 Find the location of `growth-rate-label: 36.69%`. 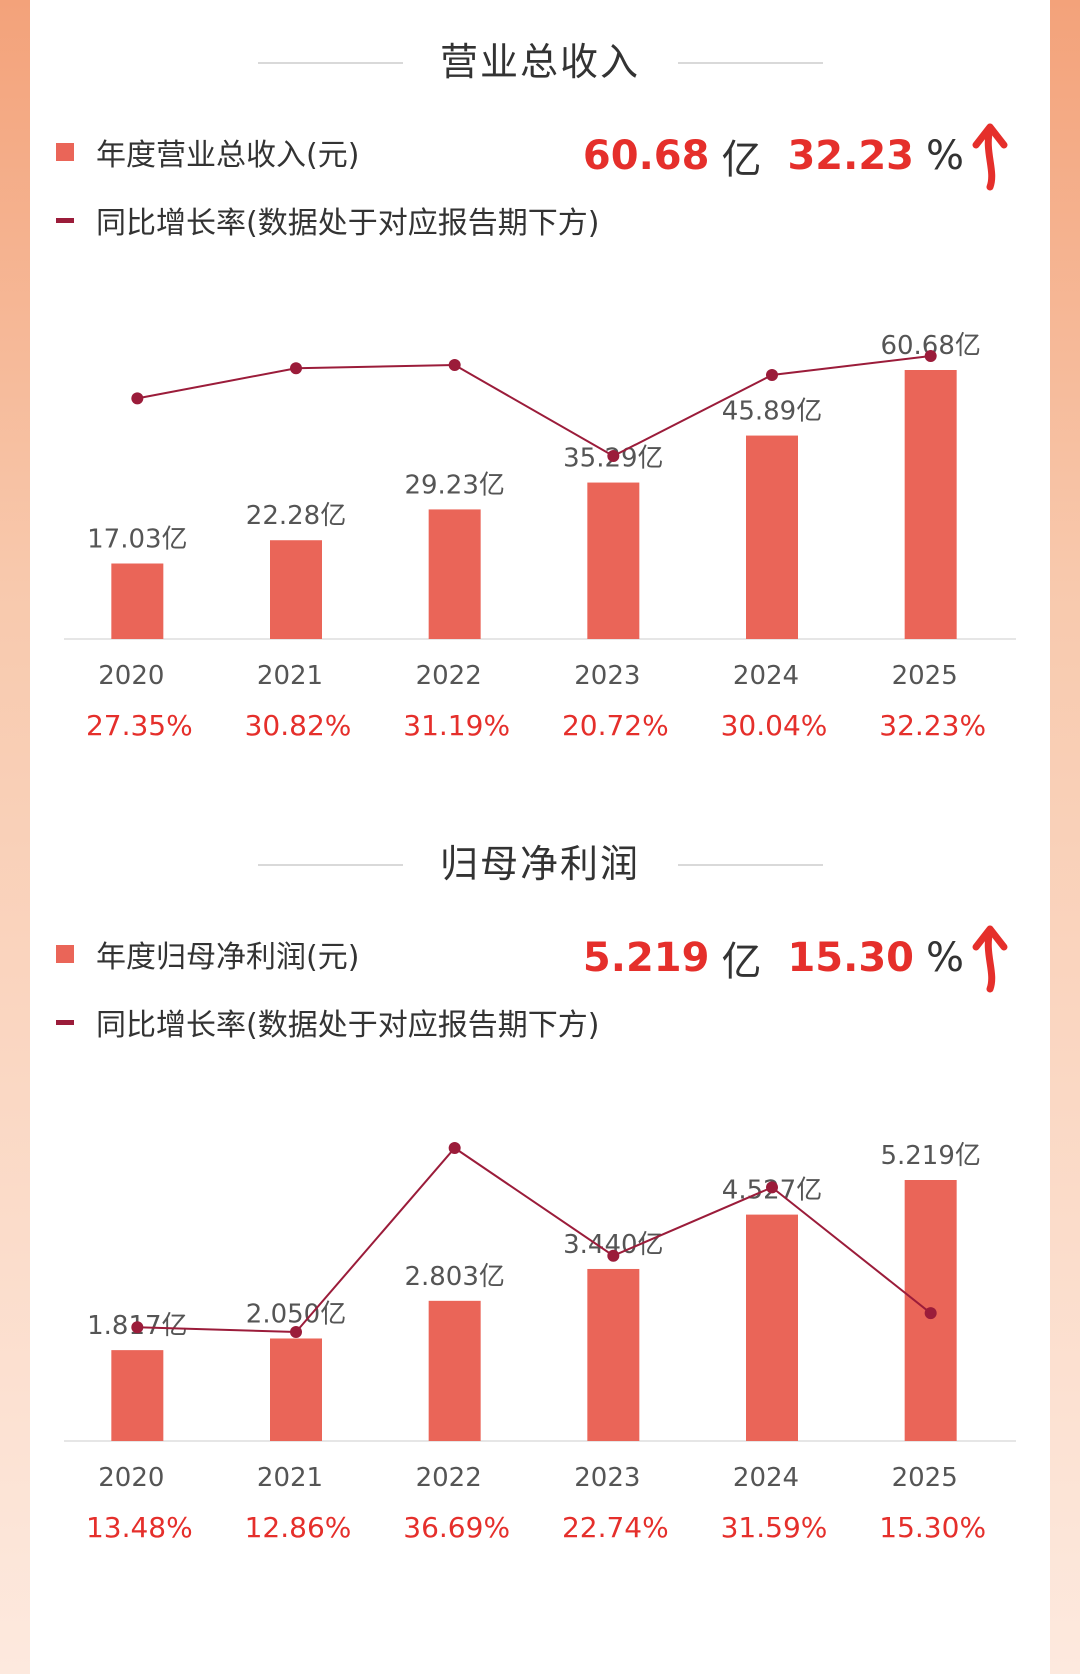

growth-rate-label: 36.69% is located at coordinates (456, 1527).